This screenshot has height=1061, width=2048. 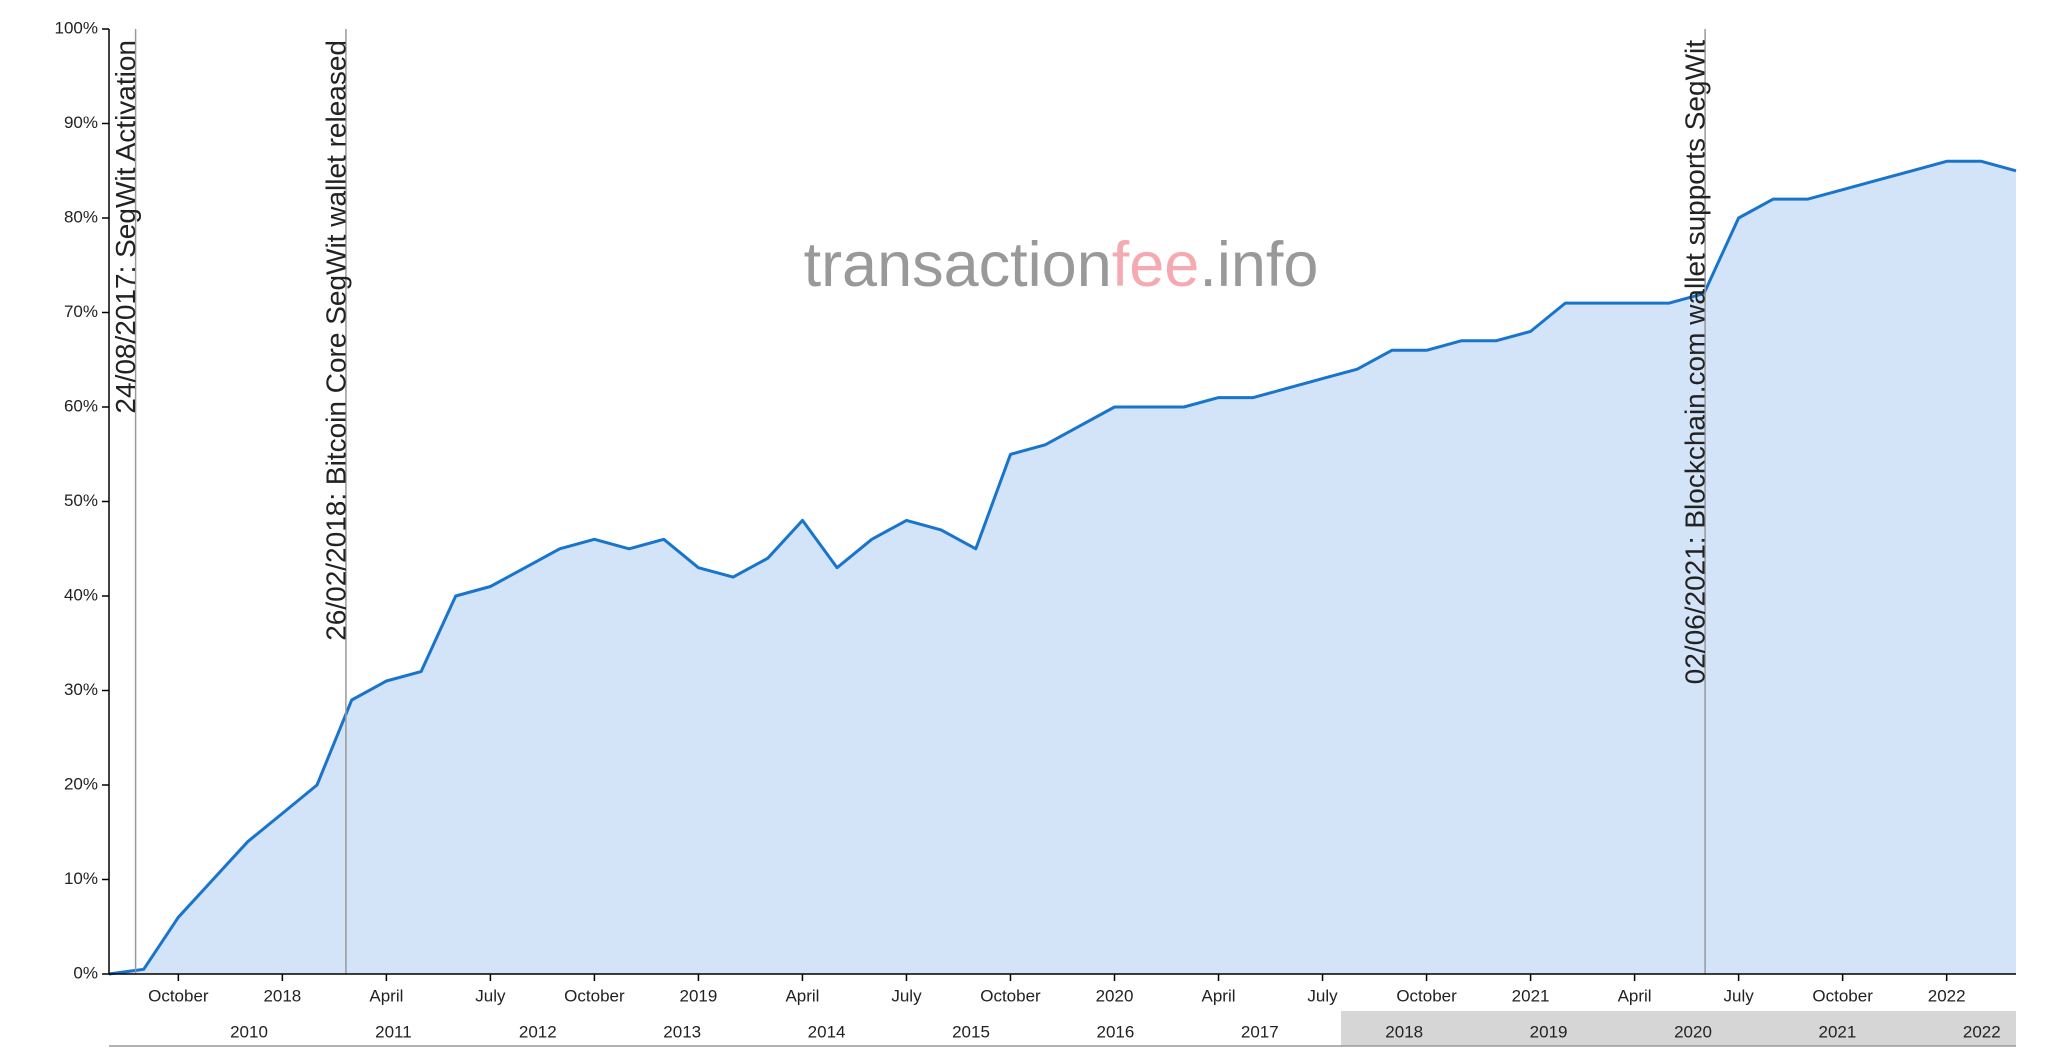 What do you see at coordinates (682, 1031) in the screenshot?
I see `navigator-label: 2013` at bounding box center [682, 1031].